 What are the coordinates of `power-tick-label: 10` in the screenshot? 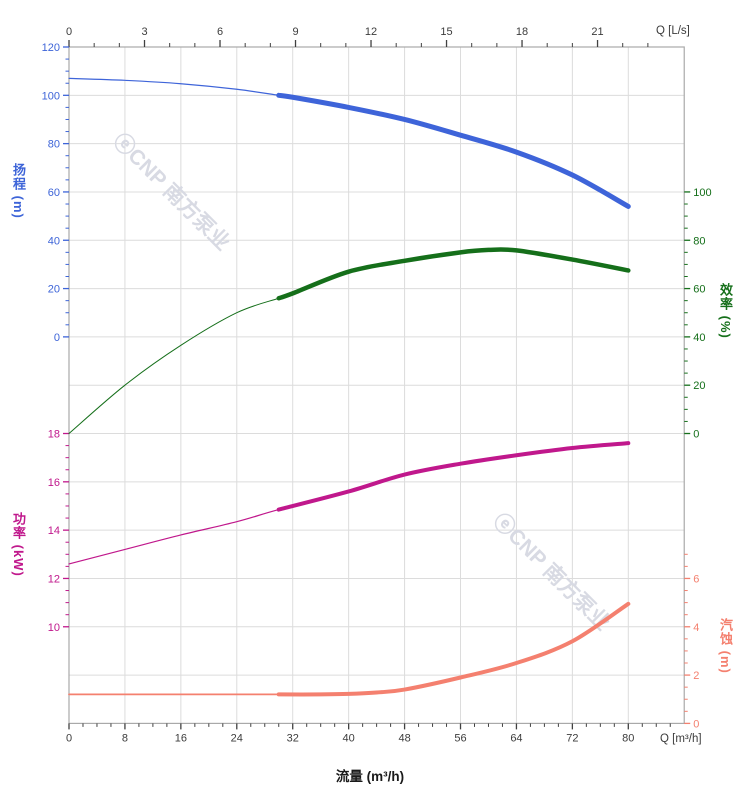 It's located at (54, 628).